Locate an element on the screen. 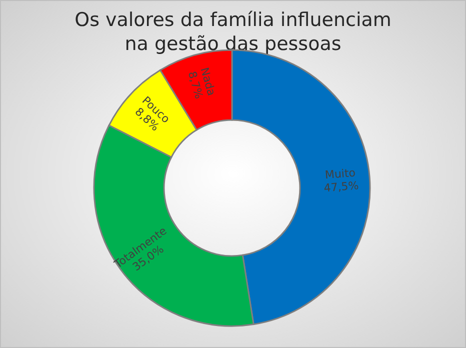 Image resolution: width=466 pixels, height=348 pixels. chart-title: Os valores da família influenciam na gestão das pessoas is located at coordinates (233, 32).